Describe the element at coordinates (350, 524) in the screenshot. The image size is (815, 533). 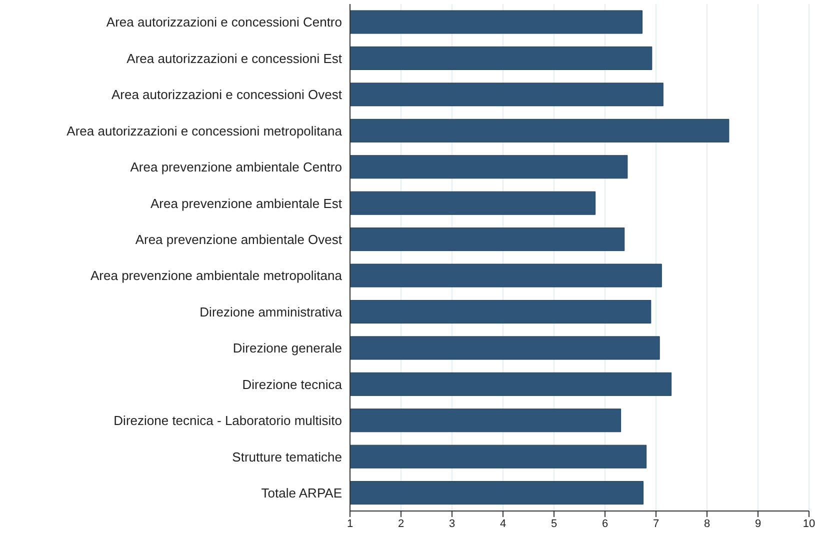
I see `x-tick-label: 1` at that location.